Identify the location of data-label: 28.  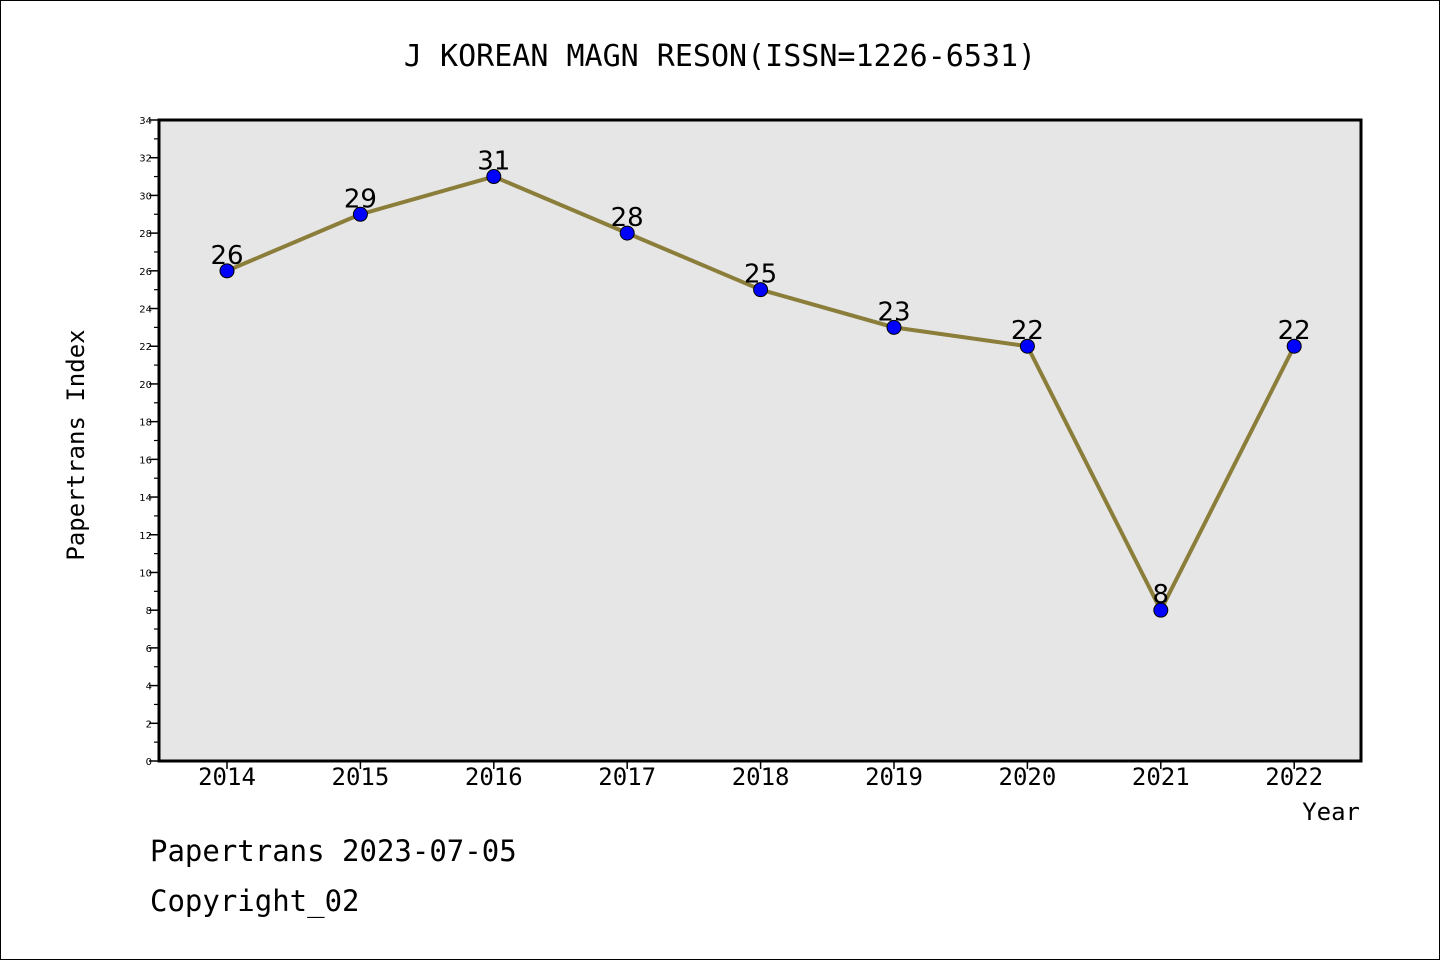
(627, 218).